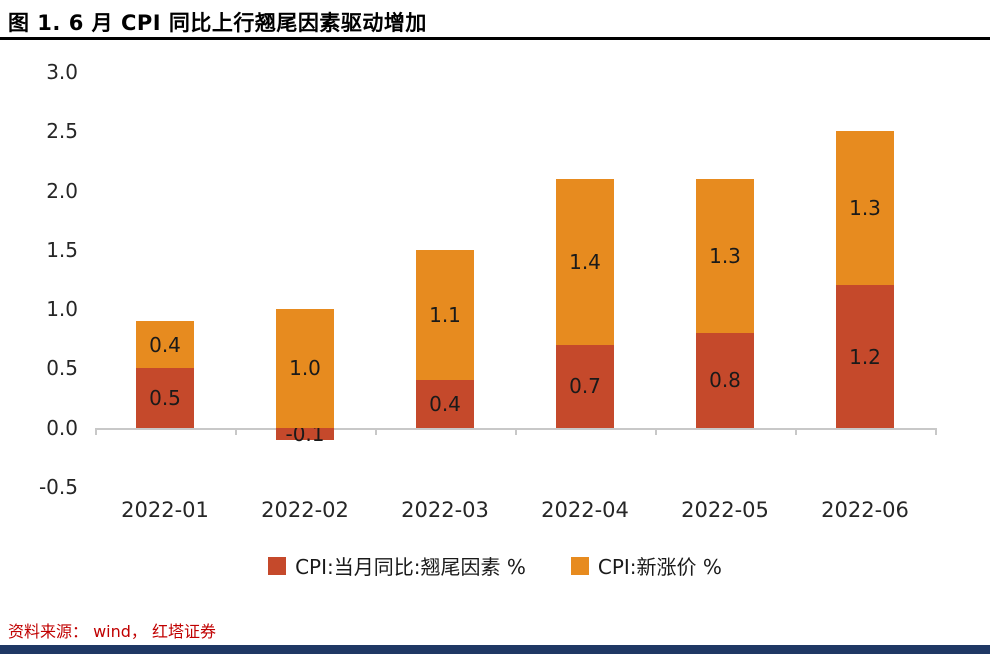 This screenshot has width=990, height=654. What do you see at coordinates (410, 567) in the screenshot?
I see `legend-label: CPI:当月同比:翘尾因素 %` at bounding box center [410, 567].